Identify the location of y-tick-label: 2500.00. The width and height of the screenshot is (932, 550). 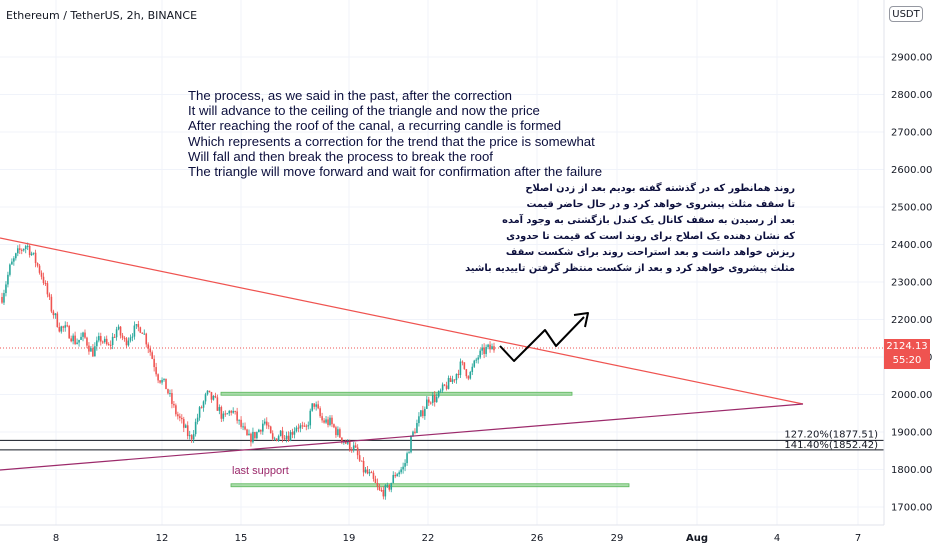
(911, 208).